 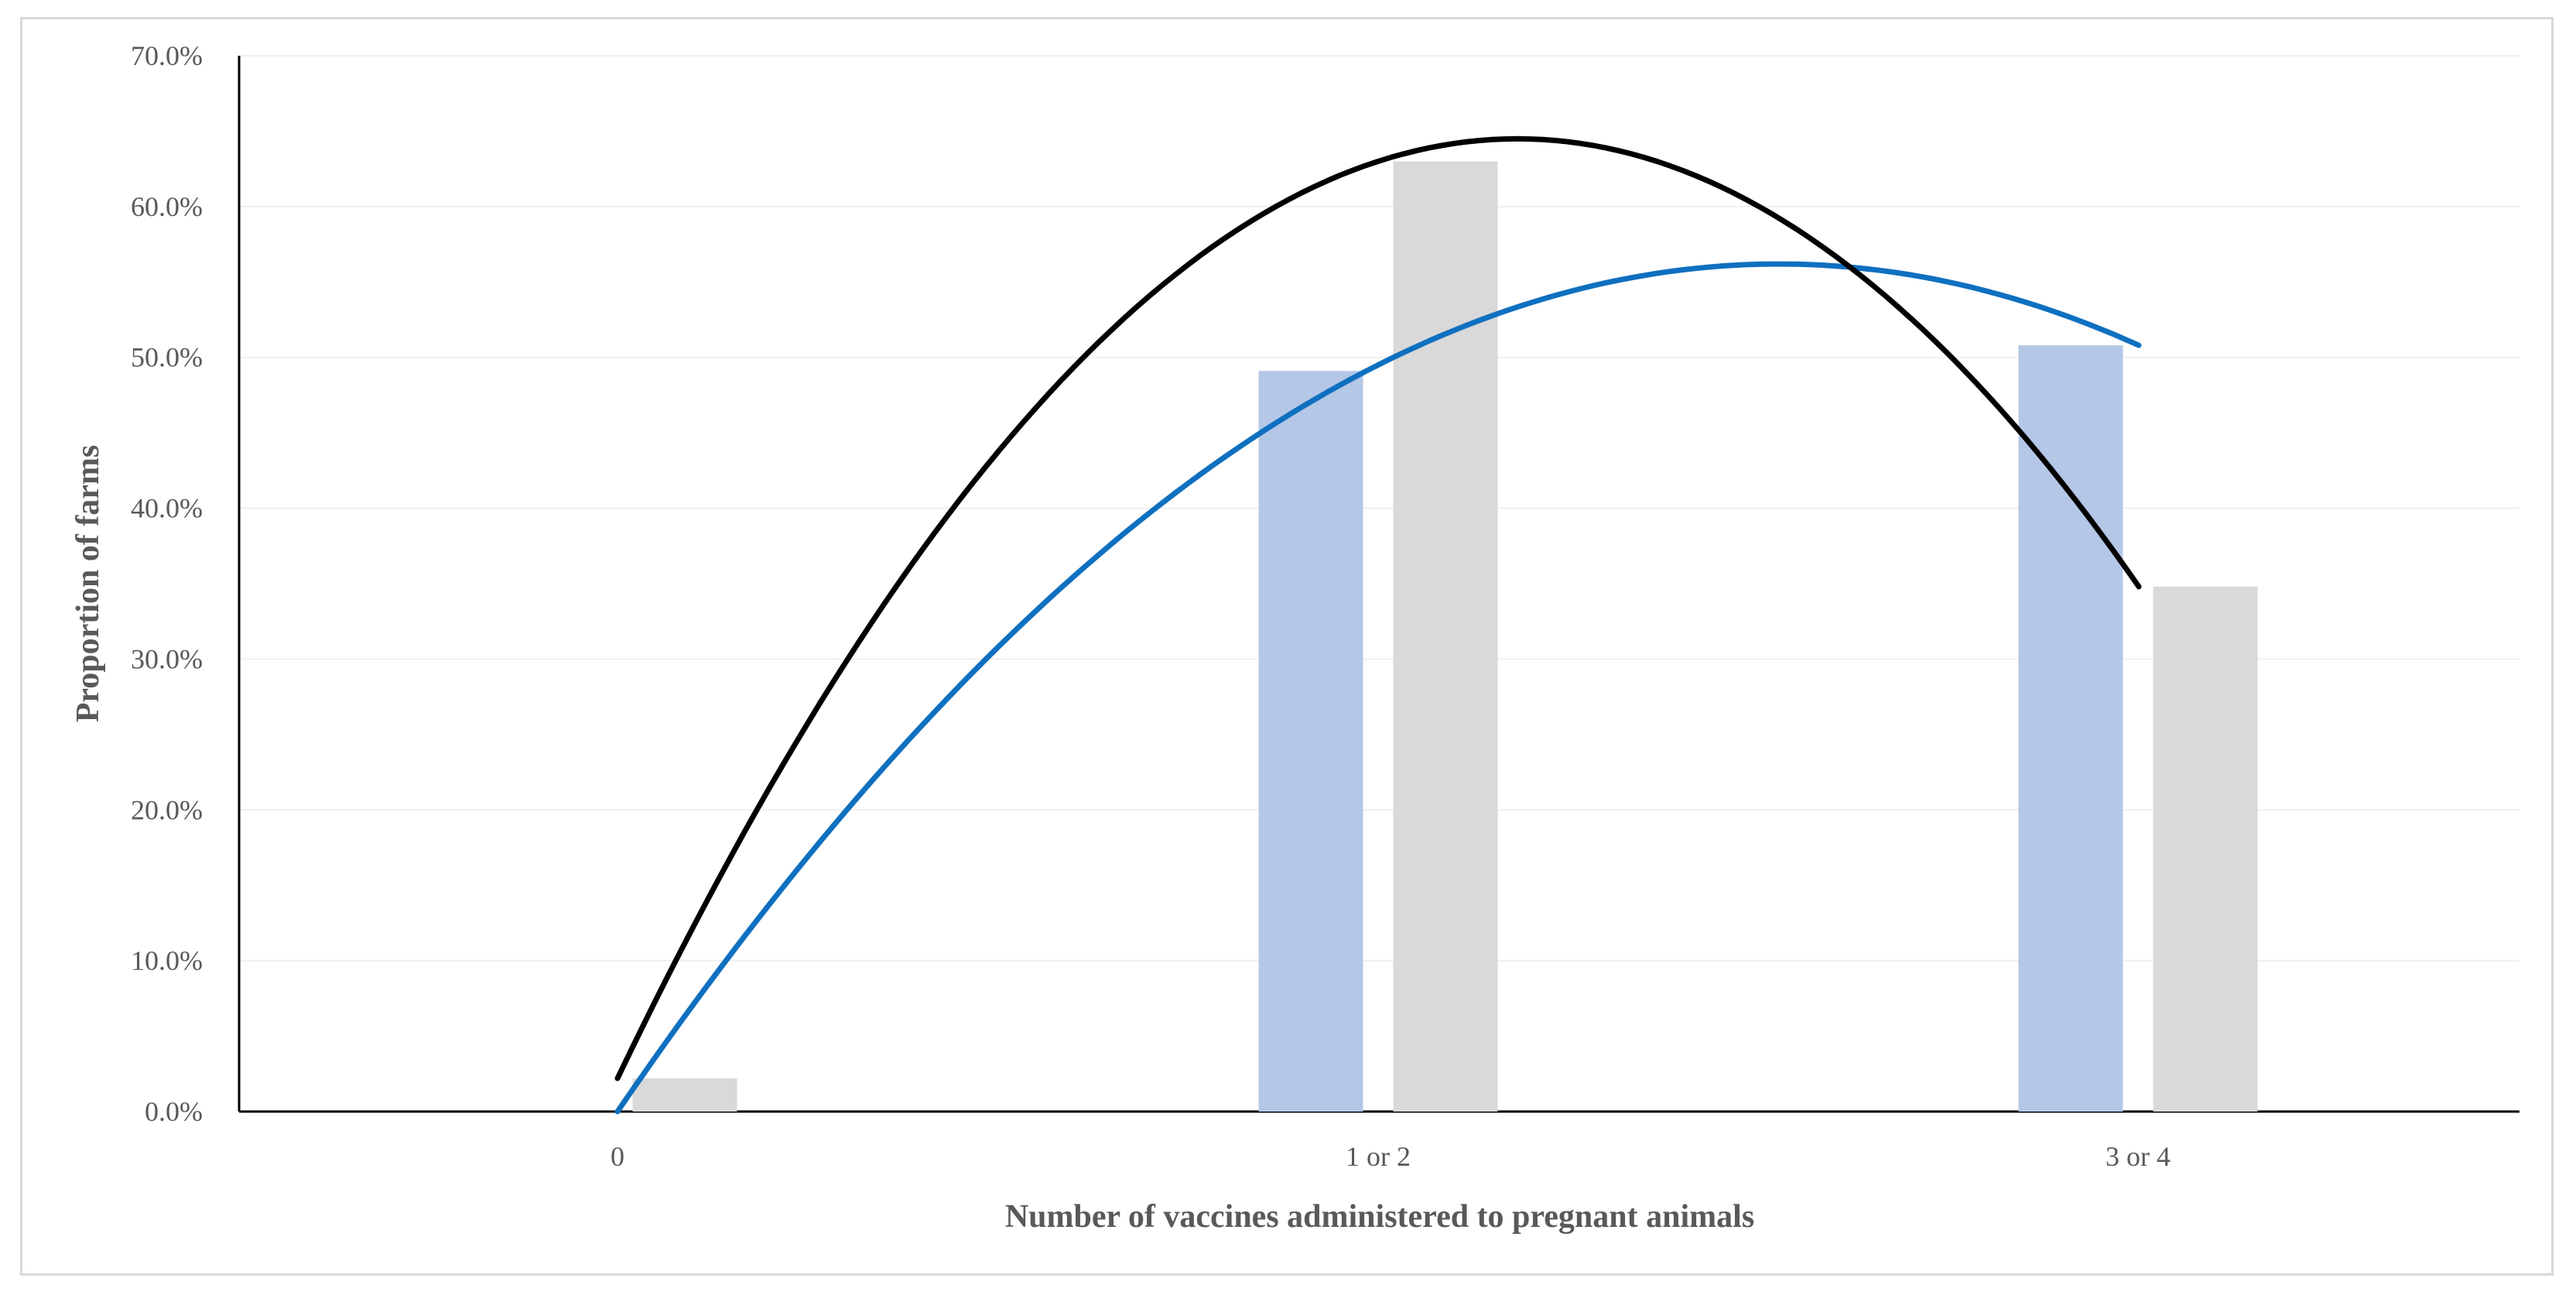 I want to click on y-tick-label: 10.0%, so click(x=167, y=960).